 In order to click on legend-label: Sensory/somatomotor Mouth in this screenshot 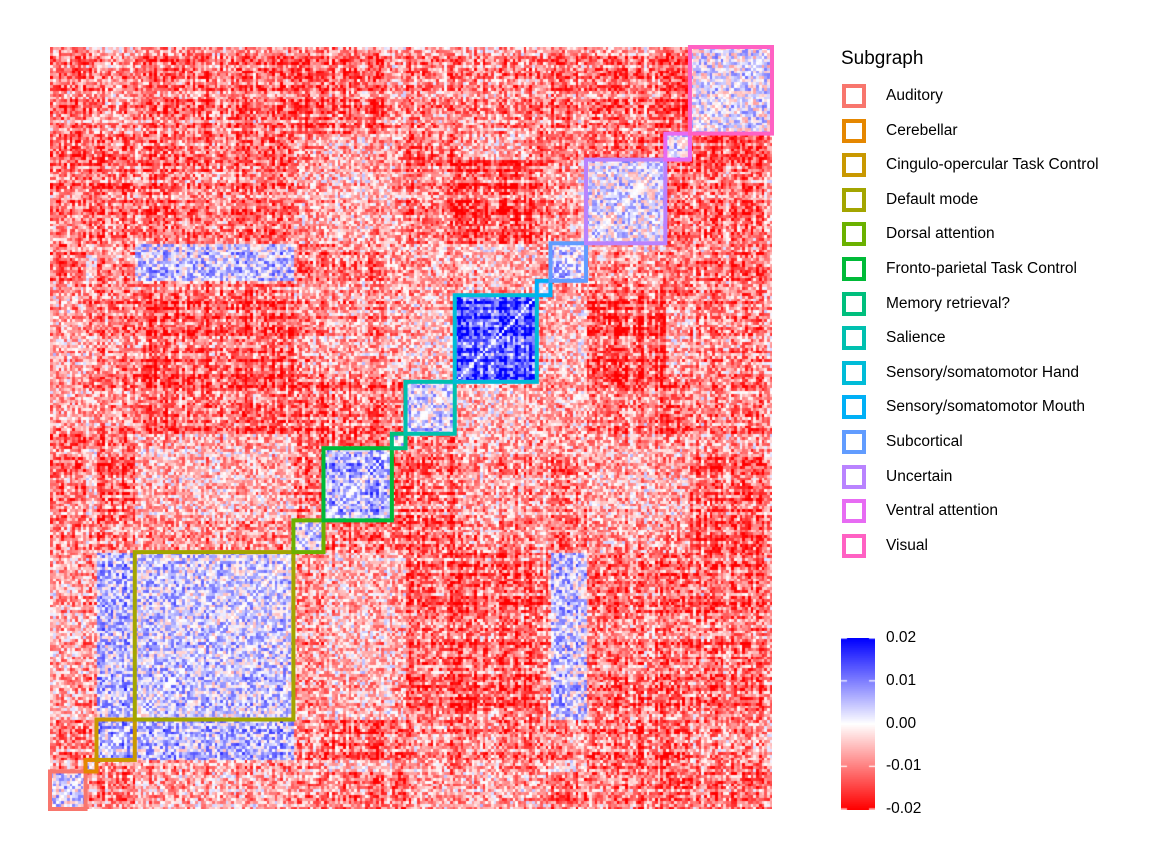, I will do `click(986, 407)`.